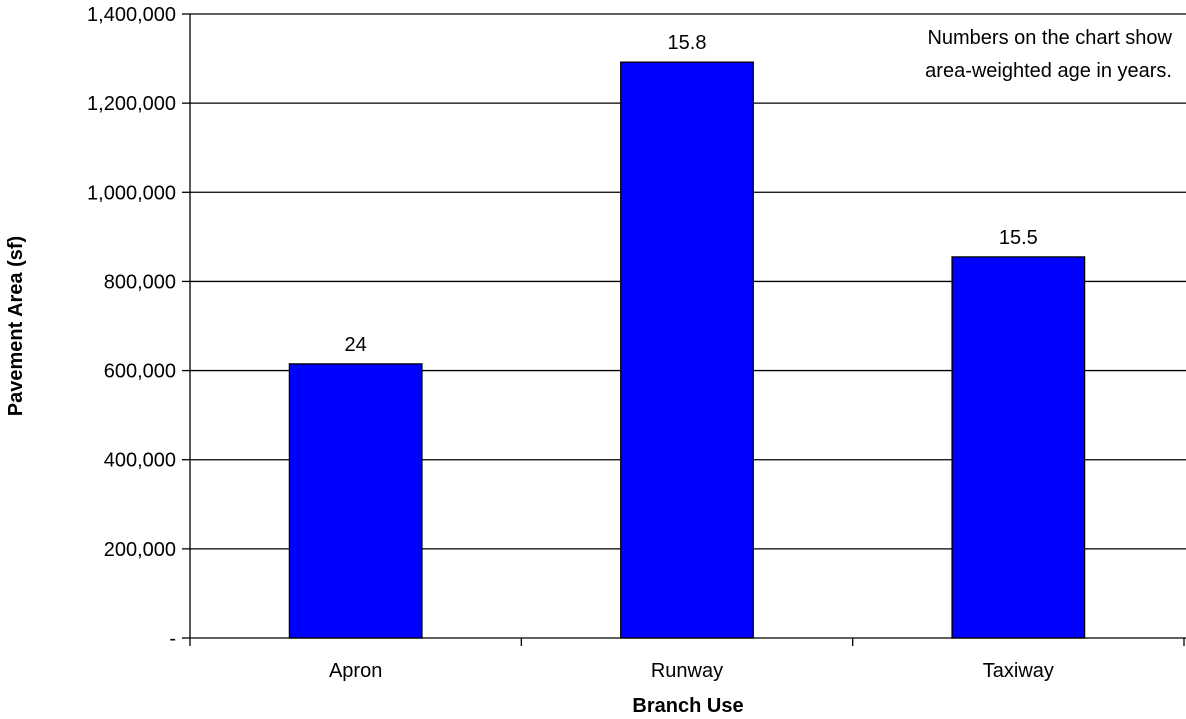  I want to click on data-label: 15.8, so click(687, 43).